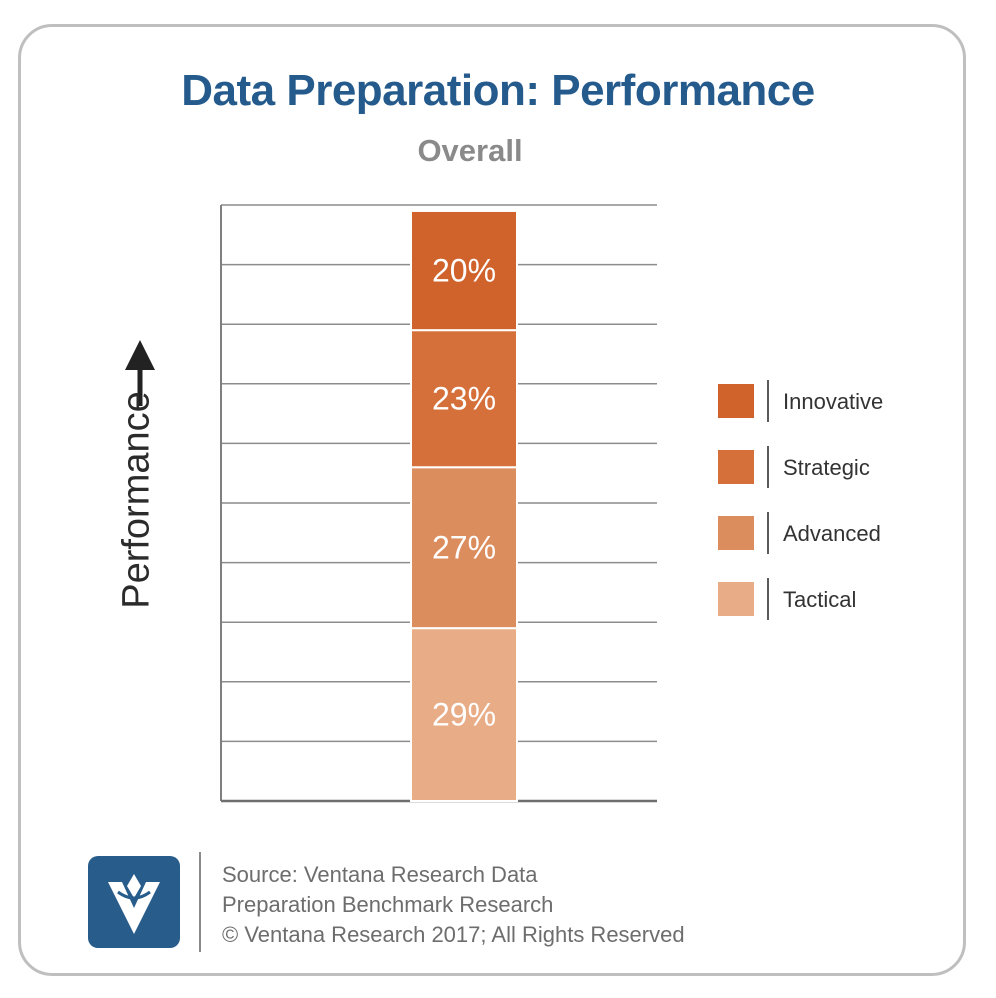  I want to click on legend-swatch-advanced, so click(736, 533).